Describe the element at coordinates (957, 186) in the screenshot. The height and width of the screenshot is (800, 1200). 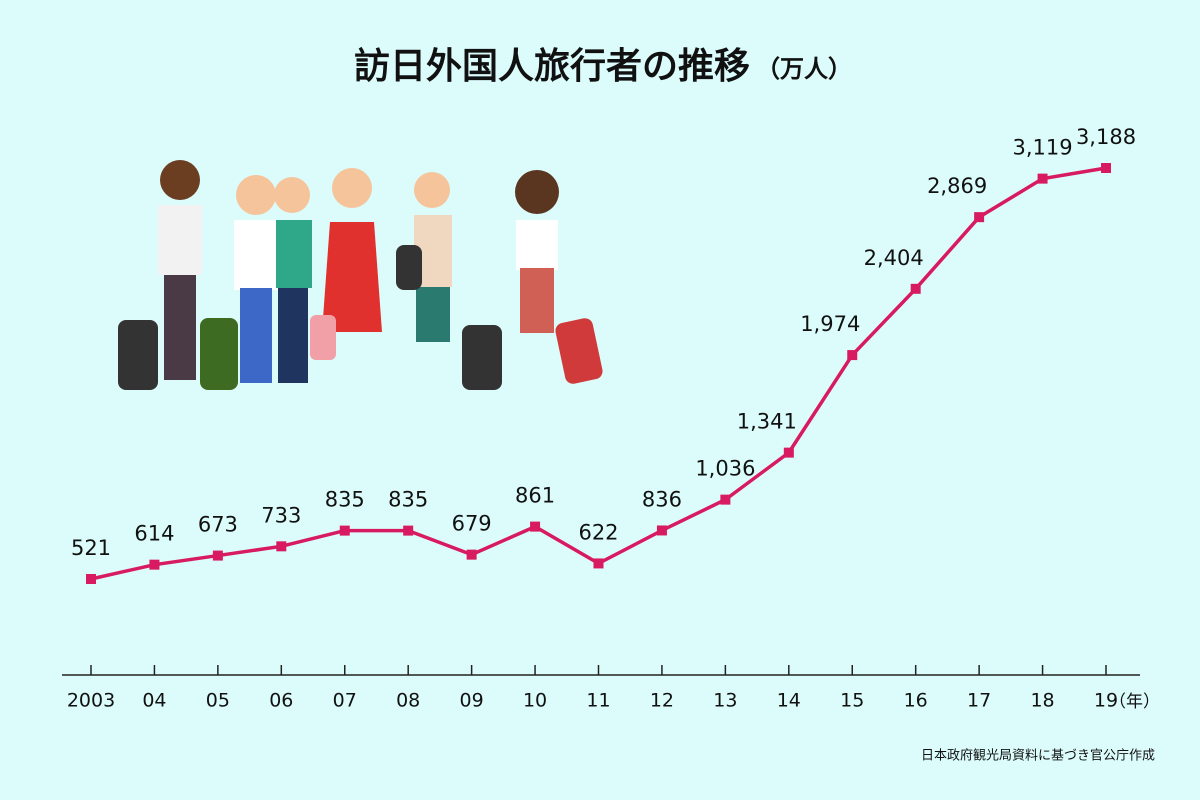
I see `data-label: 2,869` at that location.